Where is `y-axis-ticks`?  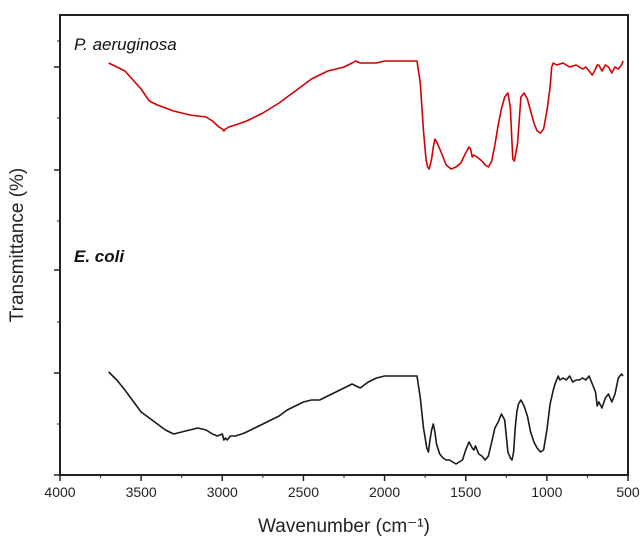 y-axis-ticks is located at coordinates (57, 258).